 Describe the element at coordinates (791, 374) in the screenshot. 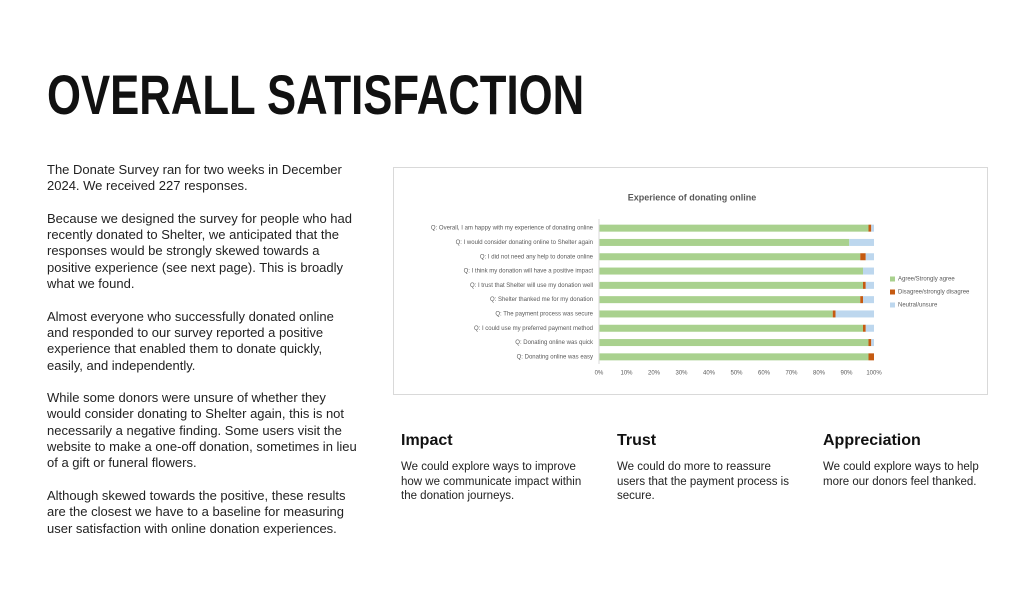

I see `x-tick-label: 70%` at that location.